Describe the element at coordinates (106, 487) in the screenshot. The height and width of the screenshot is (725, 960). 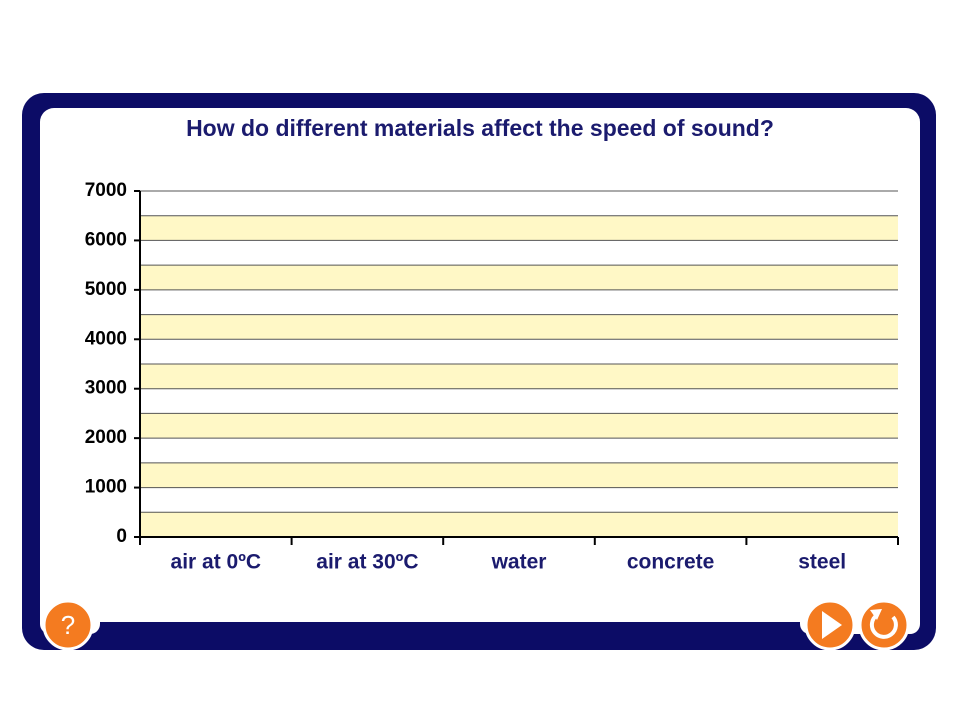
I see `y-tick-label: 1000` at that location.